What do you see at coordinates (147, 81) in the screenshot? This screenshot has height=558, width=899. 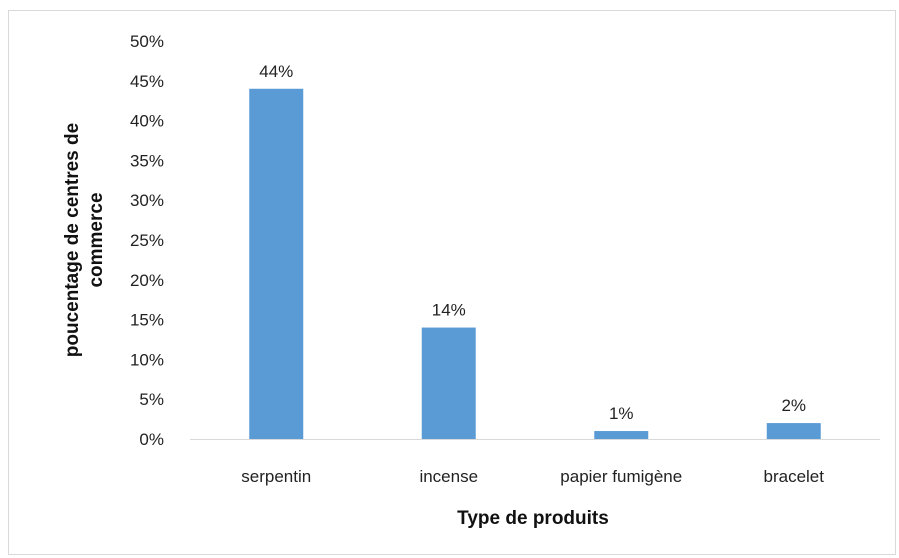 I see `y-tick-label: 45%` at bounding box center [147, 81].